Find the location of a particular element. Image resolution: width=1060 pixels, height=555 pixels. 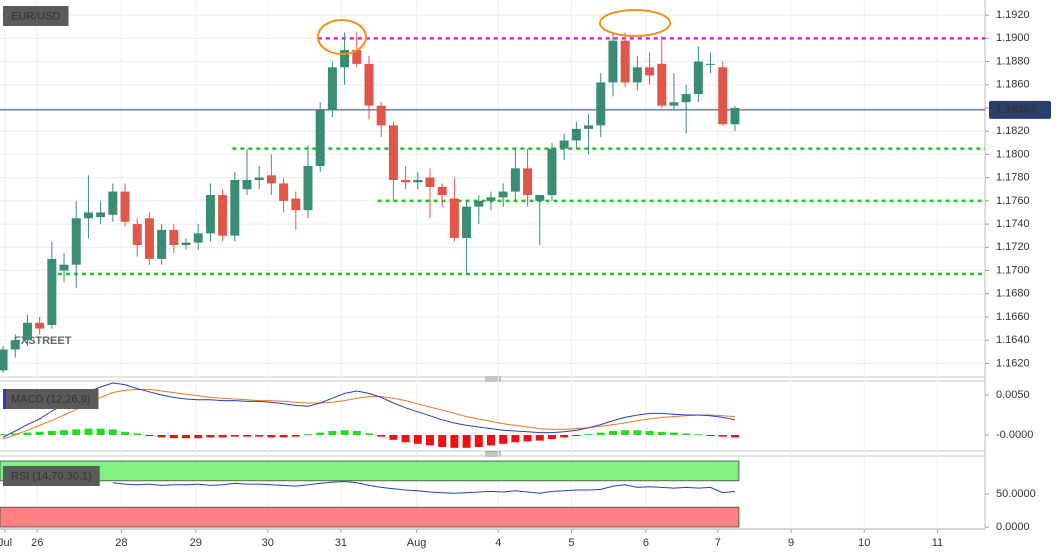

y-tick-label: 0.0000 is located at coordinates (1013, 527).